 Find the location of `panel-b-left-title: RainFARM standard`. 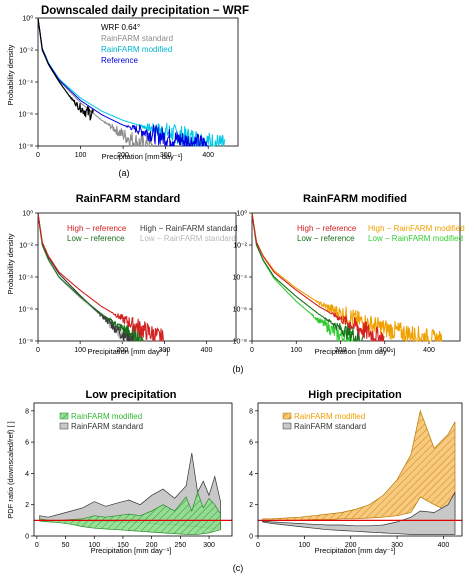

panel-b-left-title: RainFARM standard is located at coordinates (128, 199).